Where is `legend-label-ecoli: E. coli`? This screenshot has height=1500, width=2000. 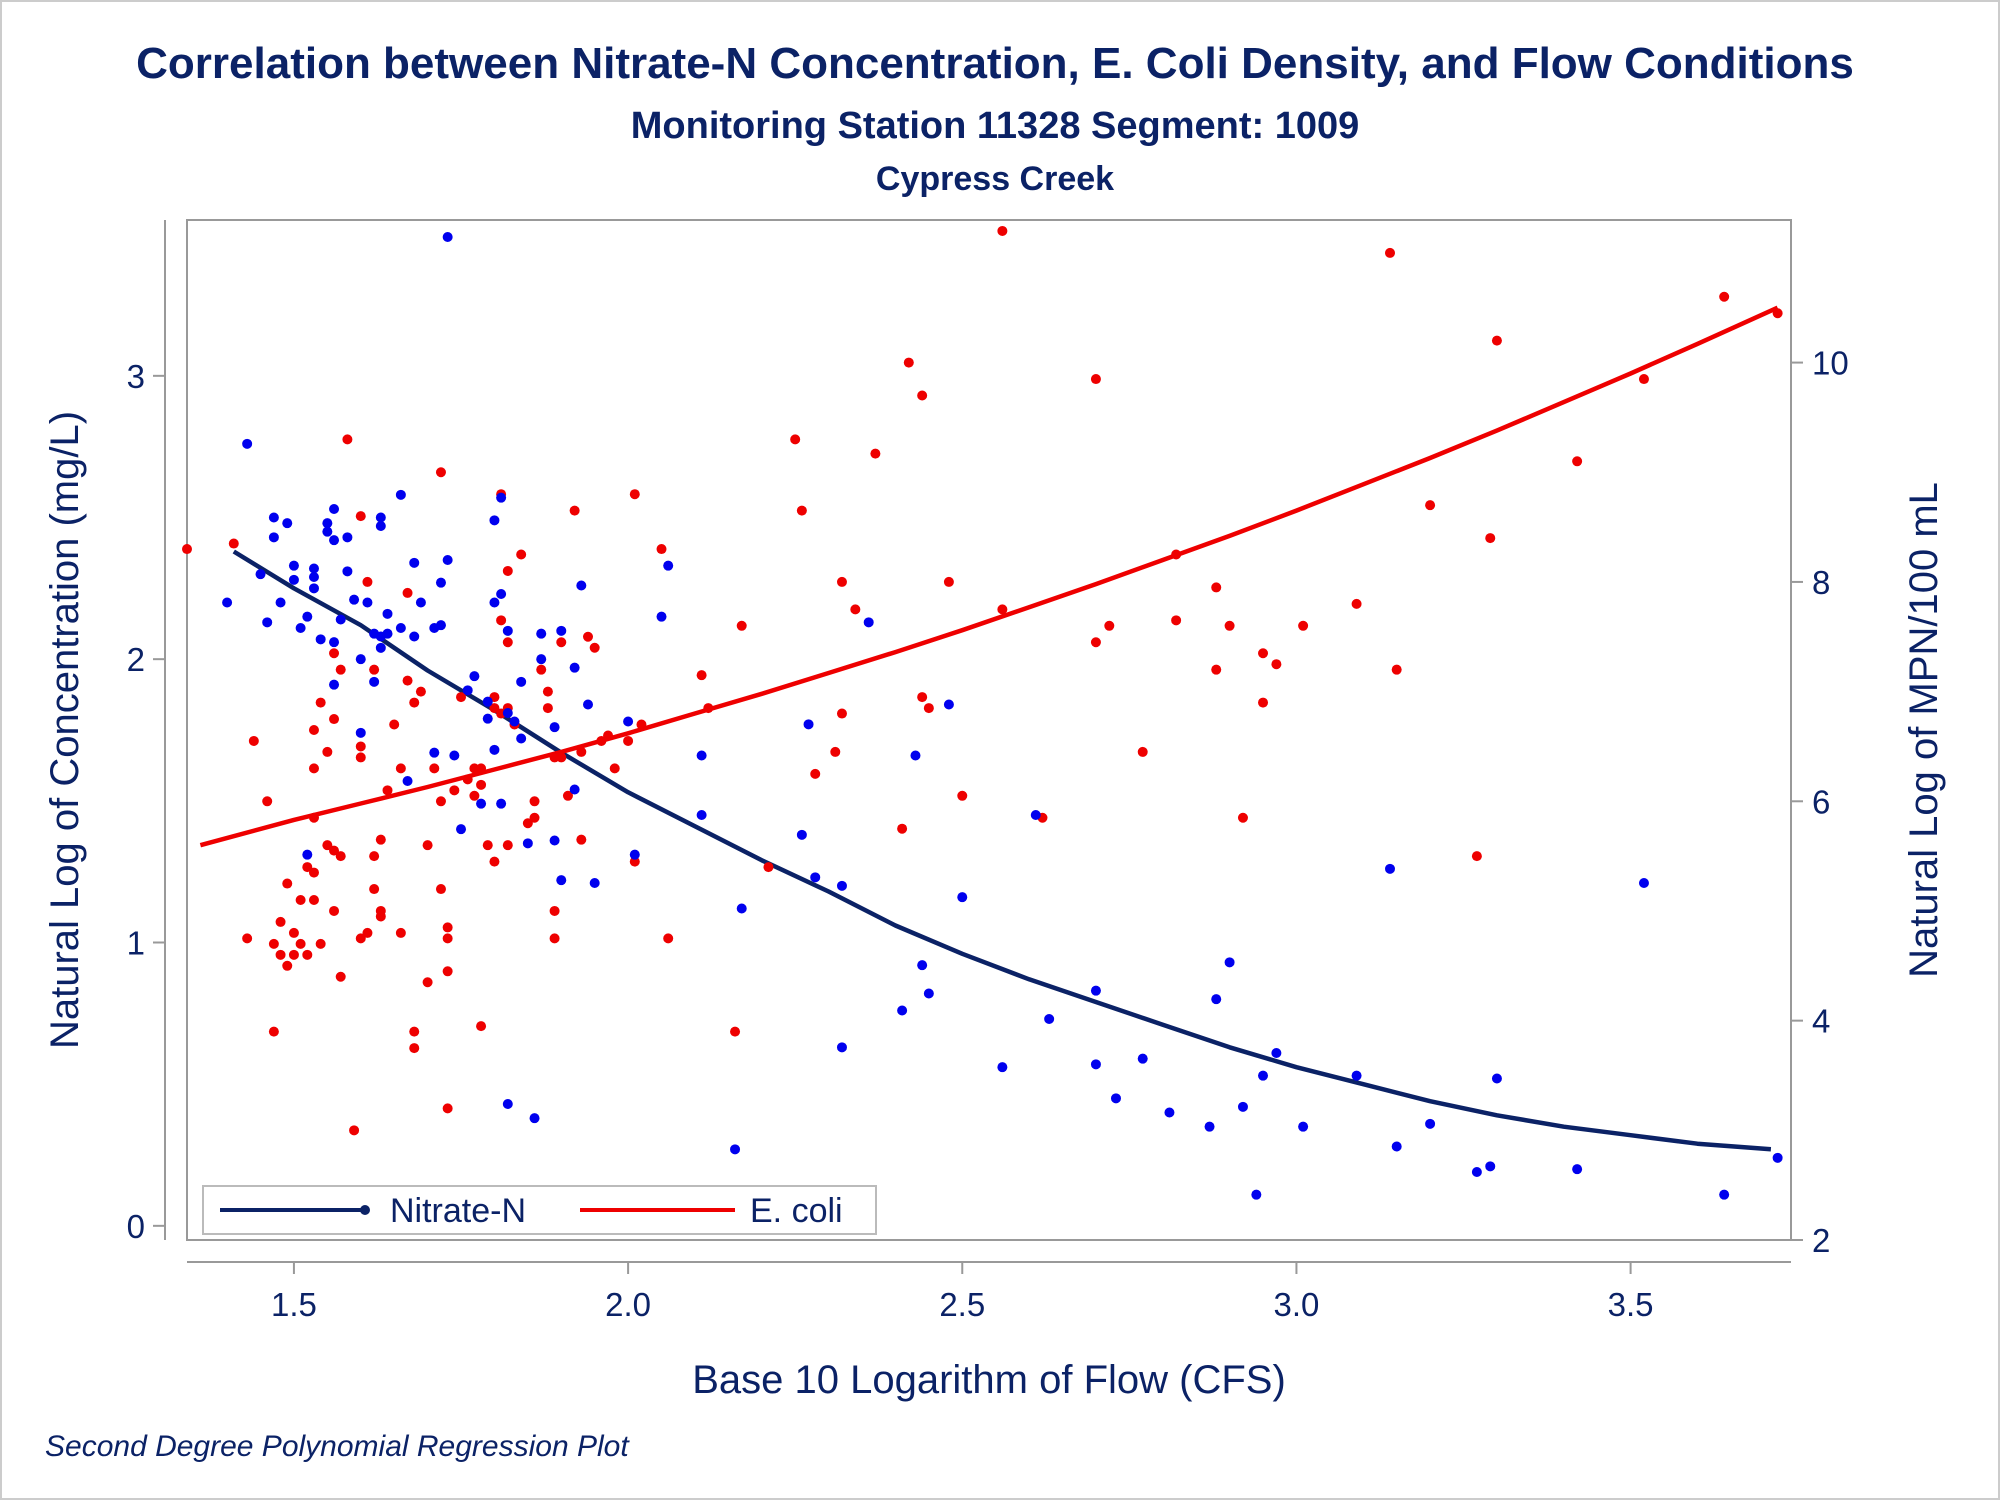 legend-label-ecoli: E. coli is located at coordinates (796, 1211).